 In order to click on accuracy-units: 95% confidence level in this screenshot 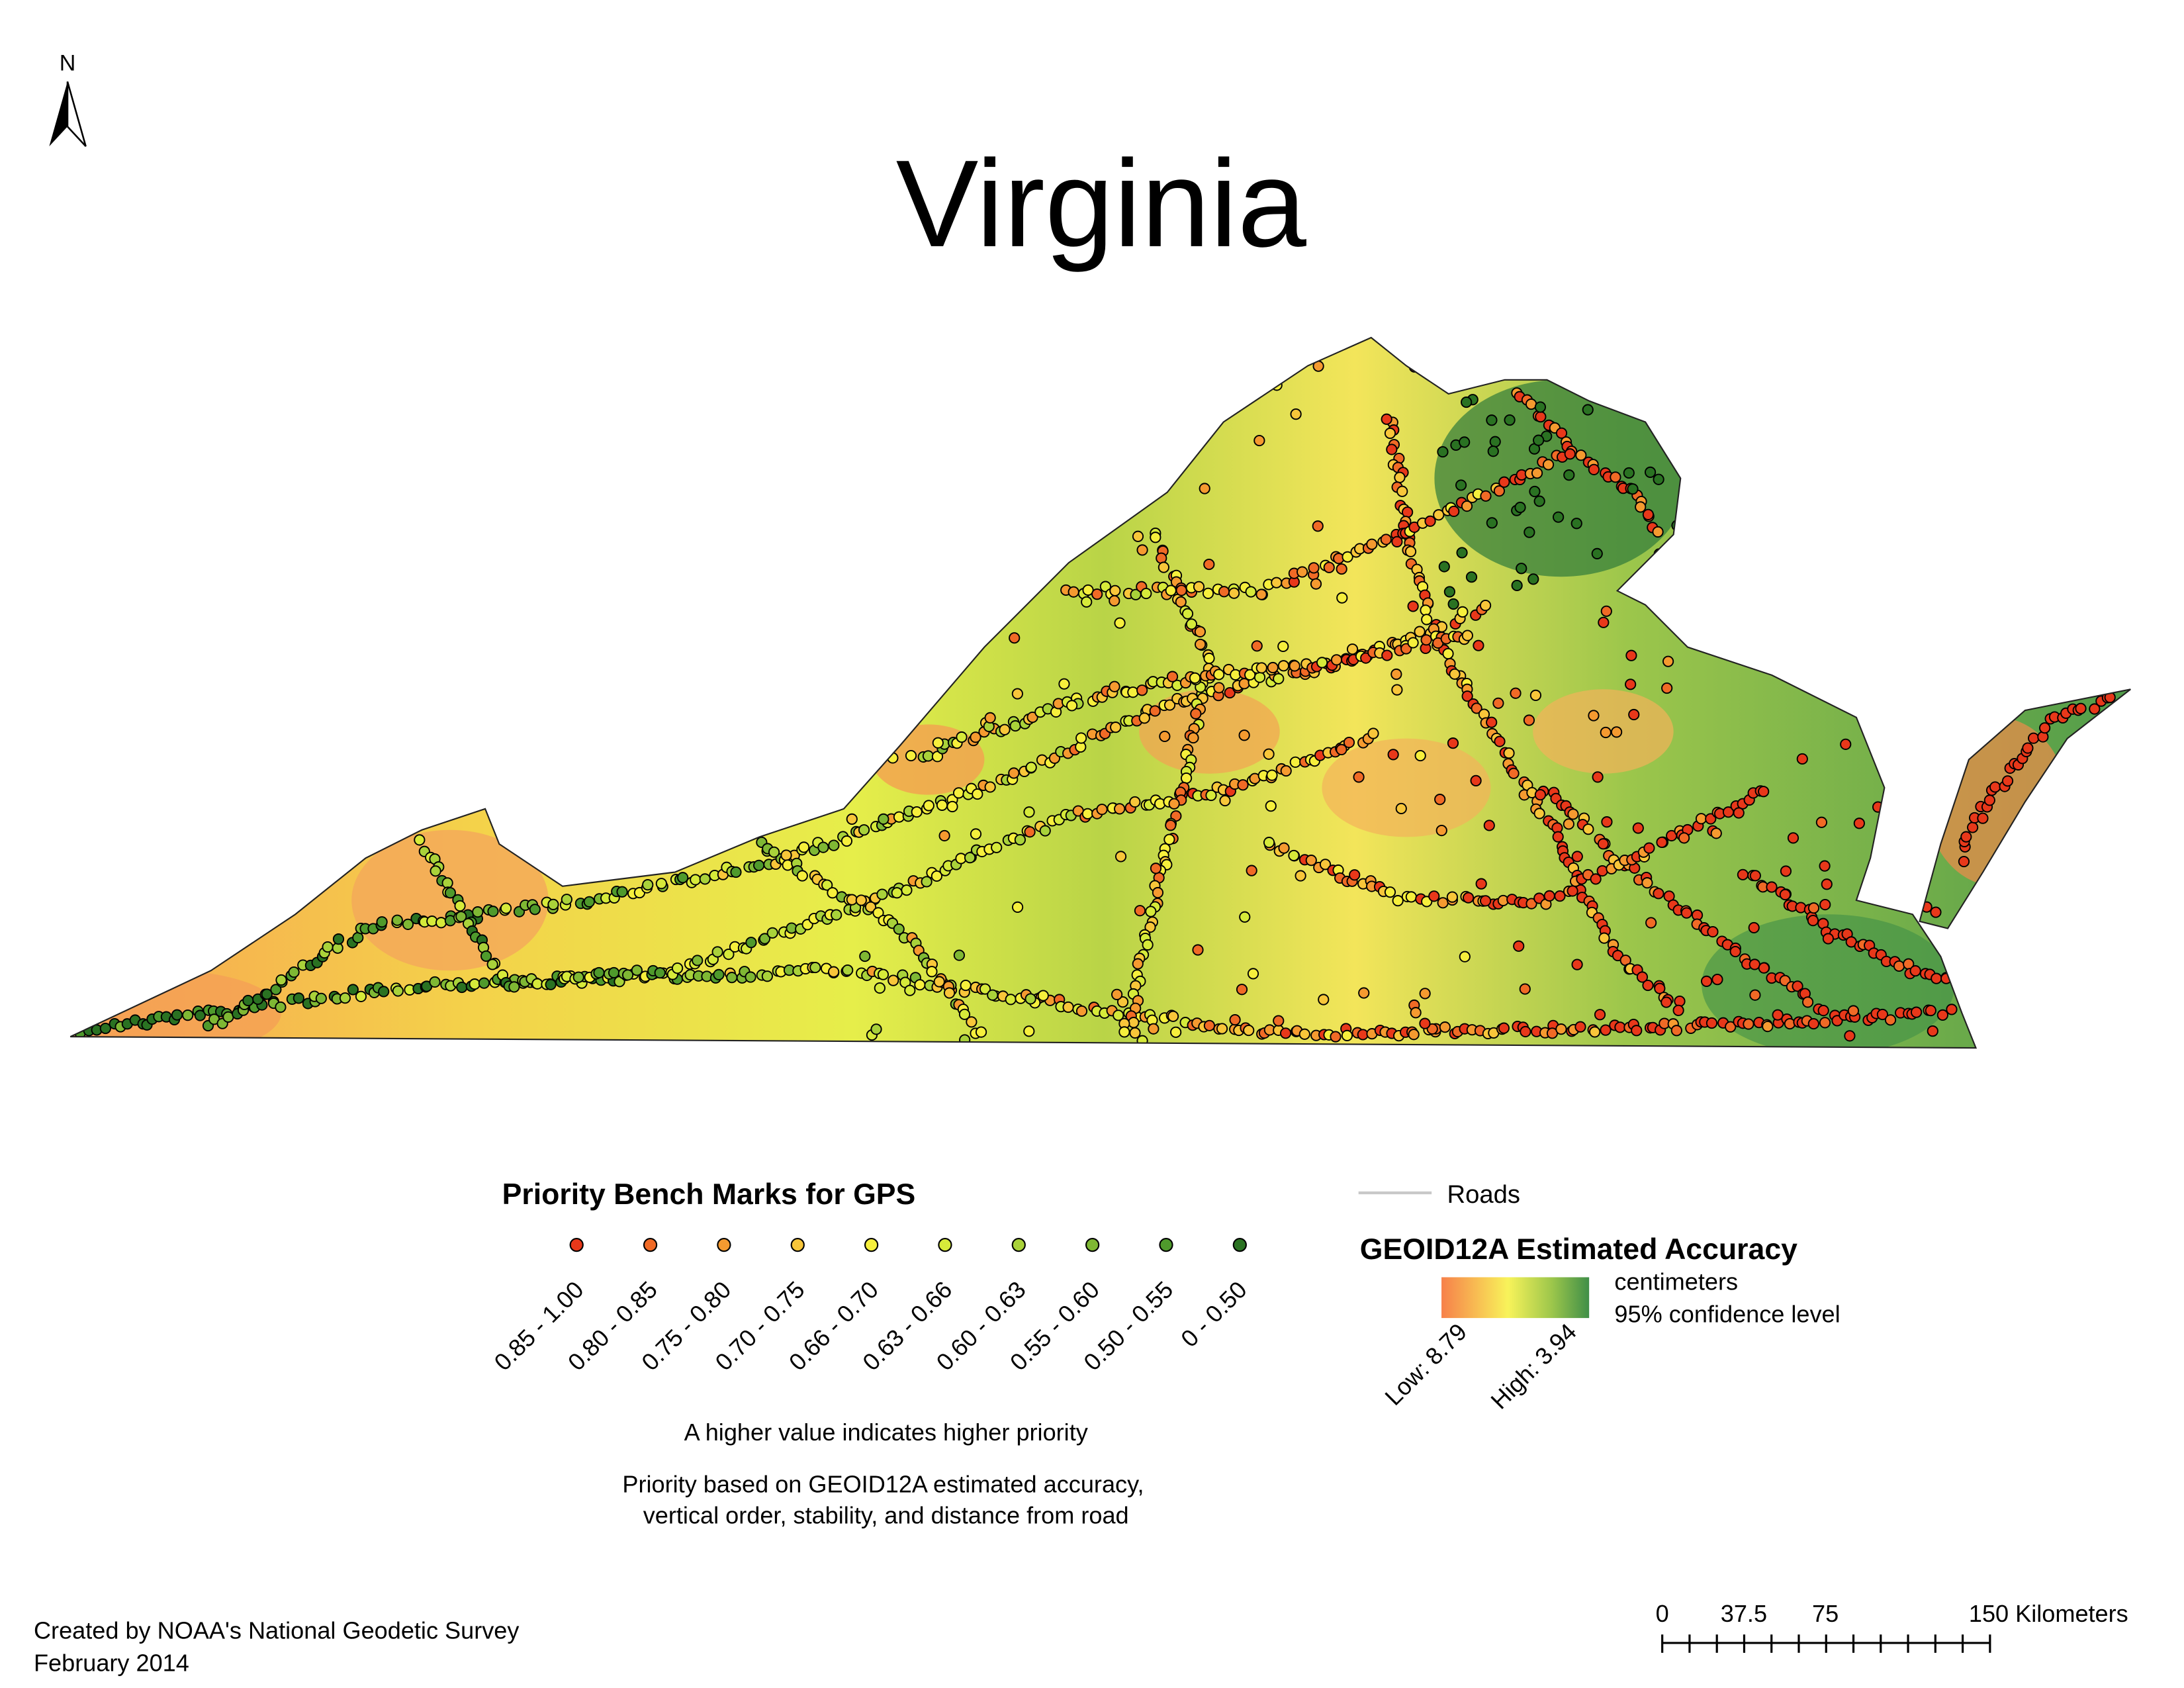, I will do `click(1727, 1313)`.